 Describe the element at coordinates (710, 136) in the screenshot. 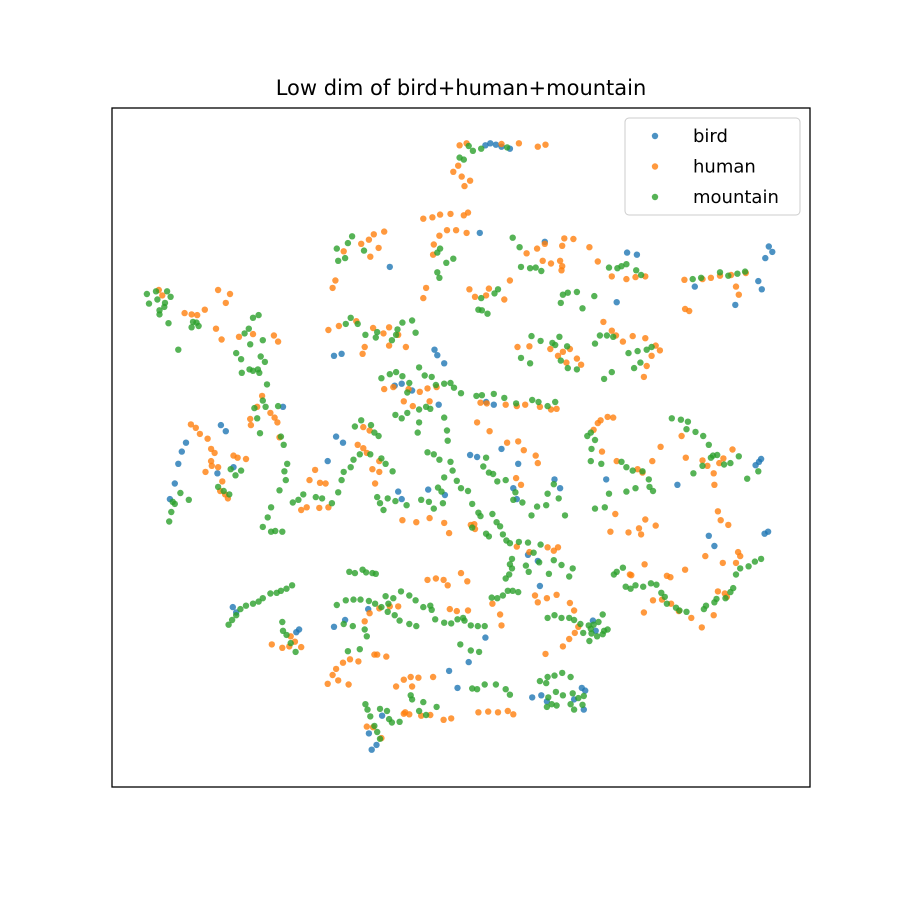

I see `legend-label-bird: bird` at that location.